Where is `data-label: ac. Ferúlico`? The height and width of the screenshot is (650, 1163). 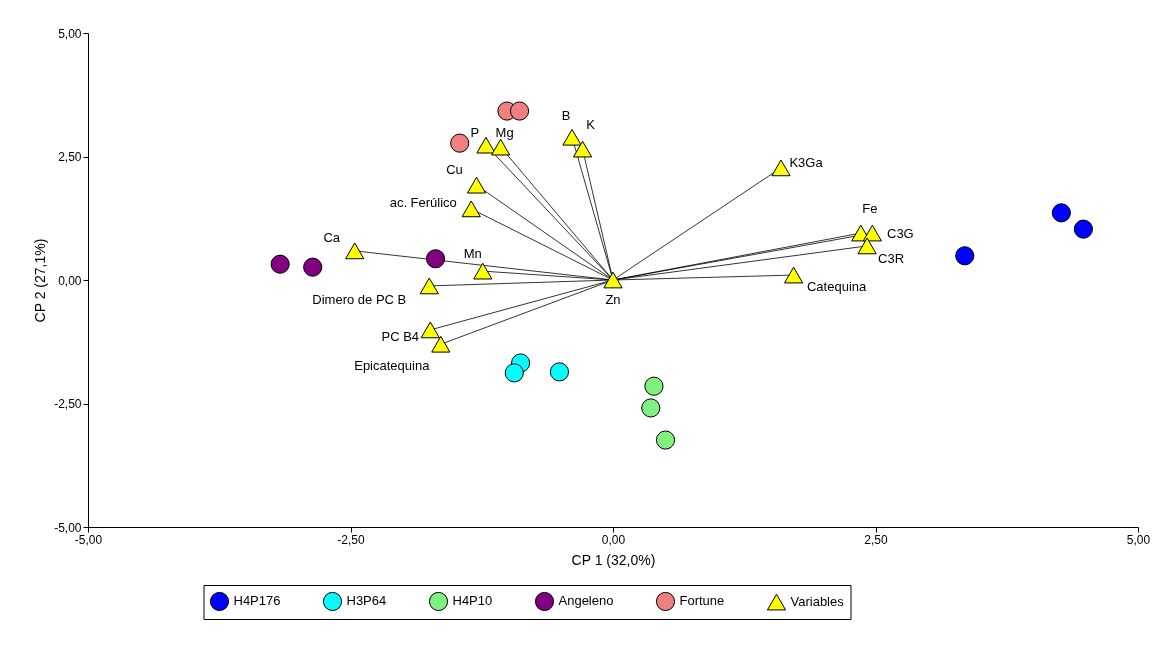 data-label: ac. Ferúlico is located at coordinates (423, 202).